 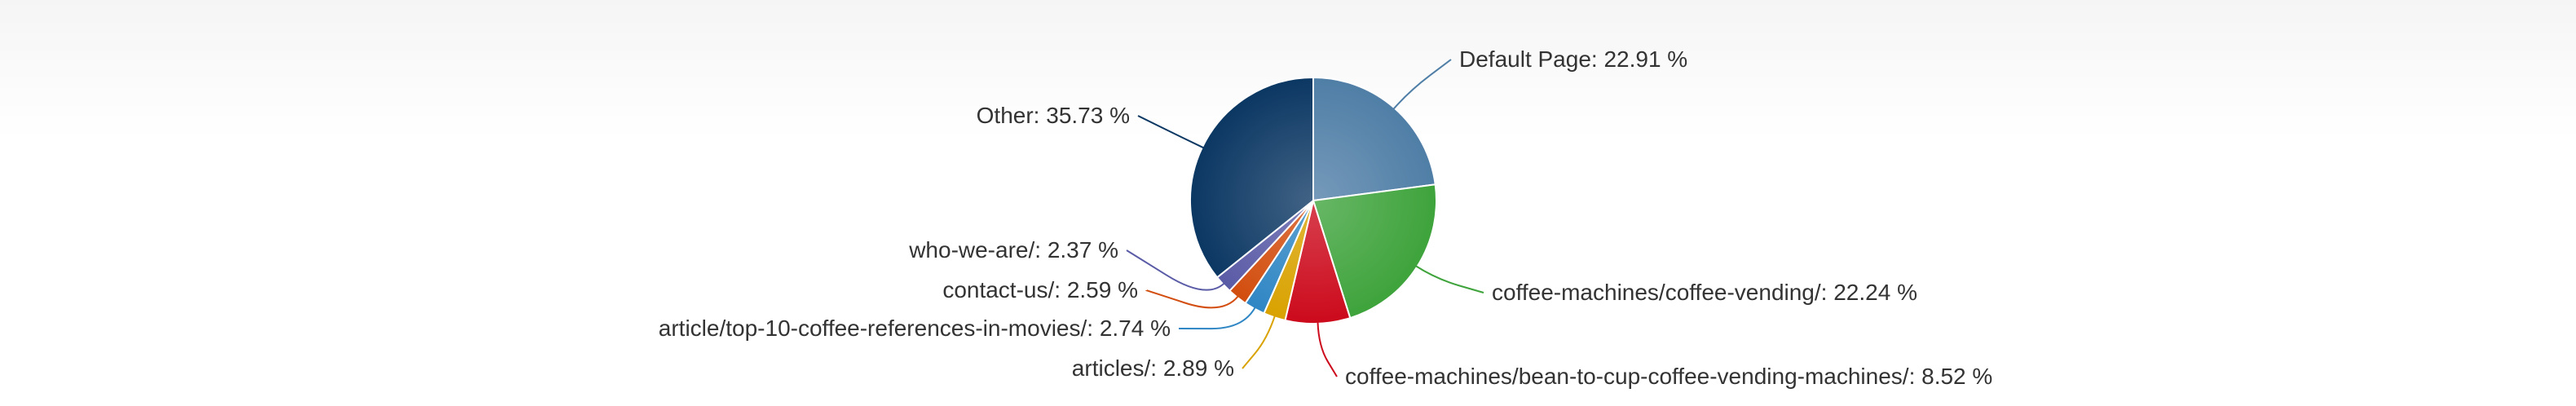 I want to click on pie-slice-default-page, so click(x=1374, y=139).